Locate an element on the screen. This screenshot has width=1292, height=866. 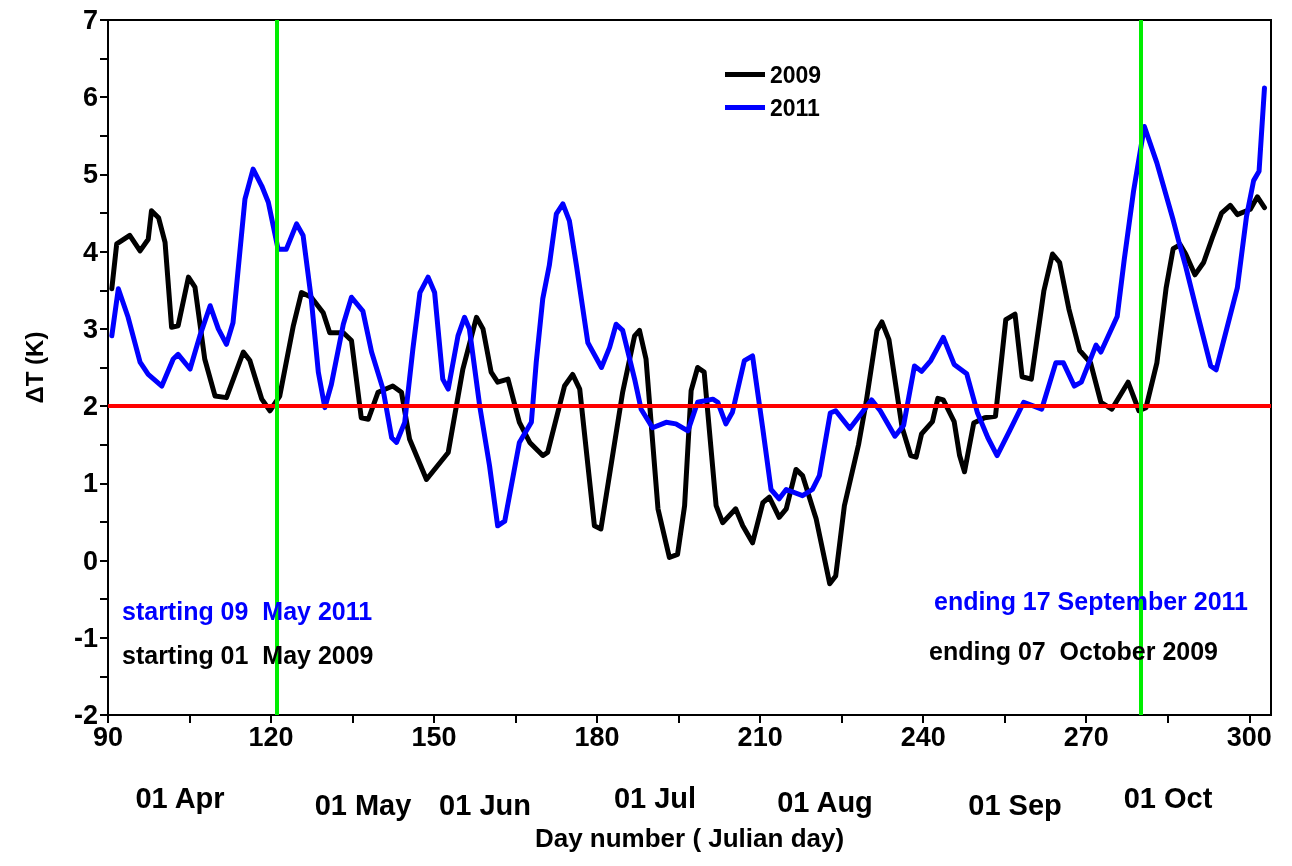
y-tick-label: 4 is located at coordinates (90, 251).